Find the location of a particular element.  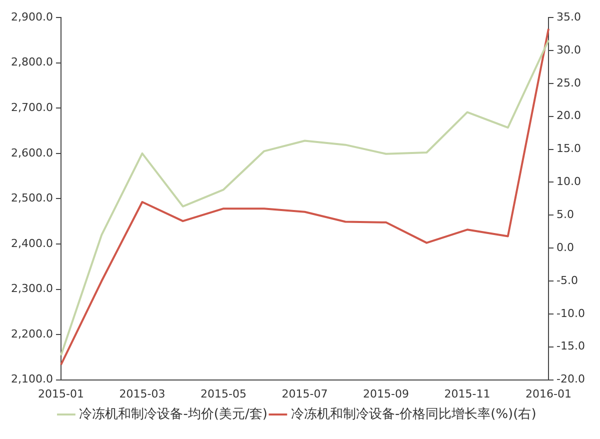

y-tick-label: 2,600.0 is located at coordinates (31, 153).